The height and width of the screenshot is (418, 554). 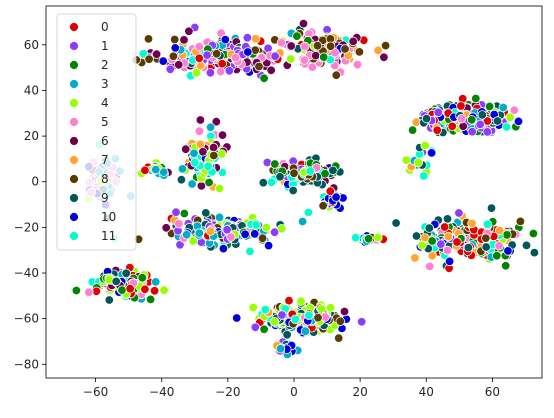 What do you see at coordinates (291, 388) in the screenshot?
I see `x-ticks: −60 −40 −20 0 20 40 60` at bounding box center [291, 388].